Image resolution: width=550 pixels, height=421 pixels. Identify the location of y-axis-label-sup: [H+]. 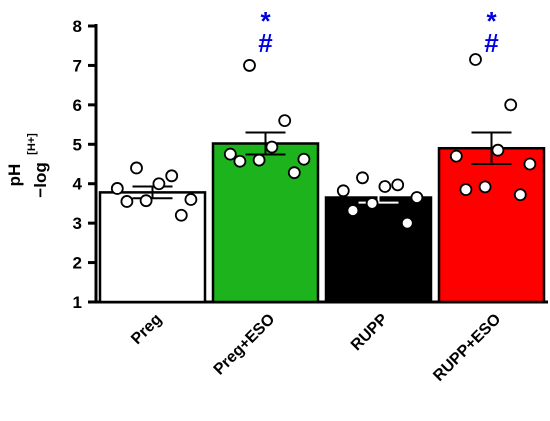
(32, 144).